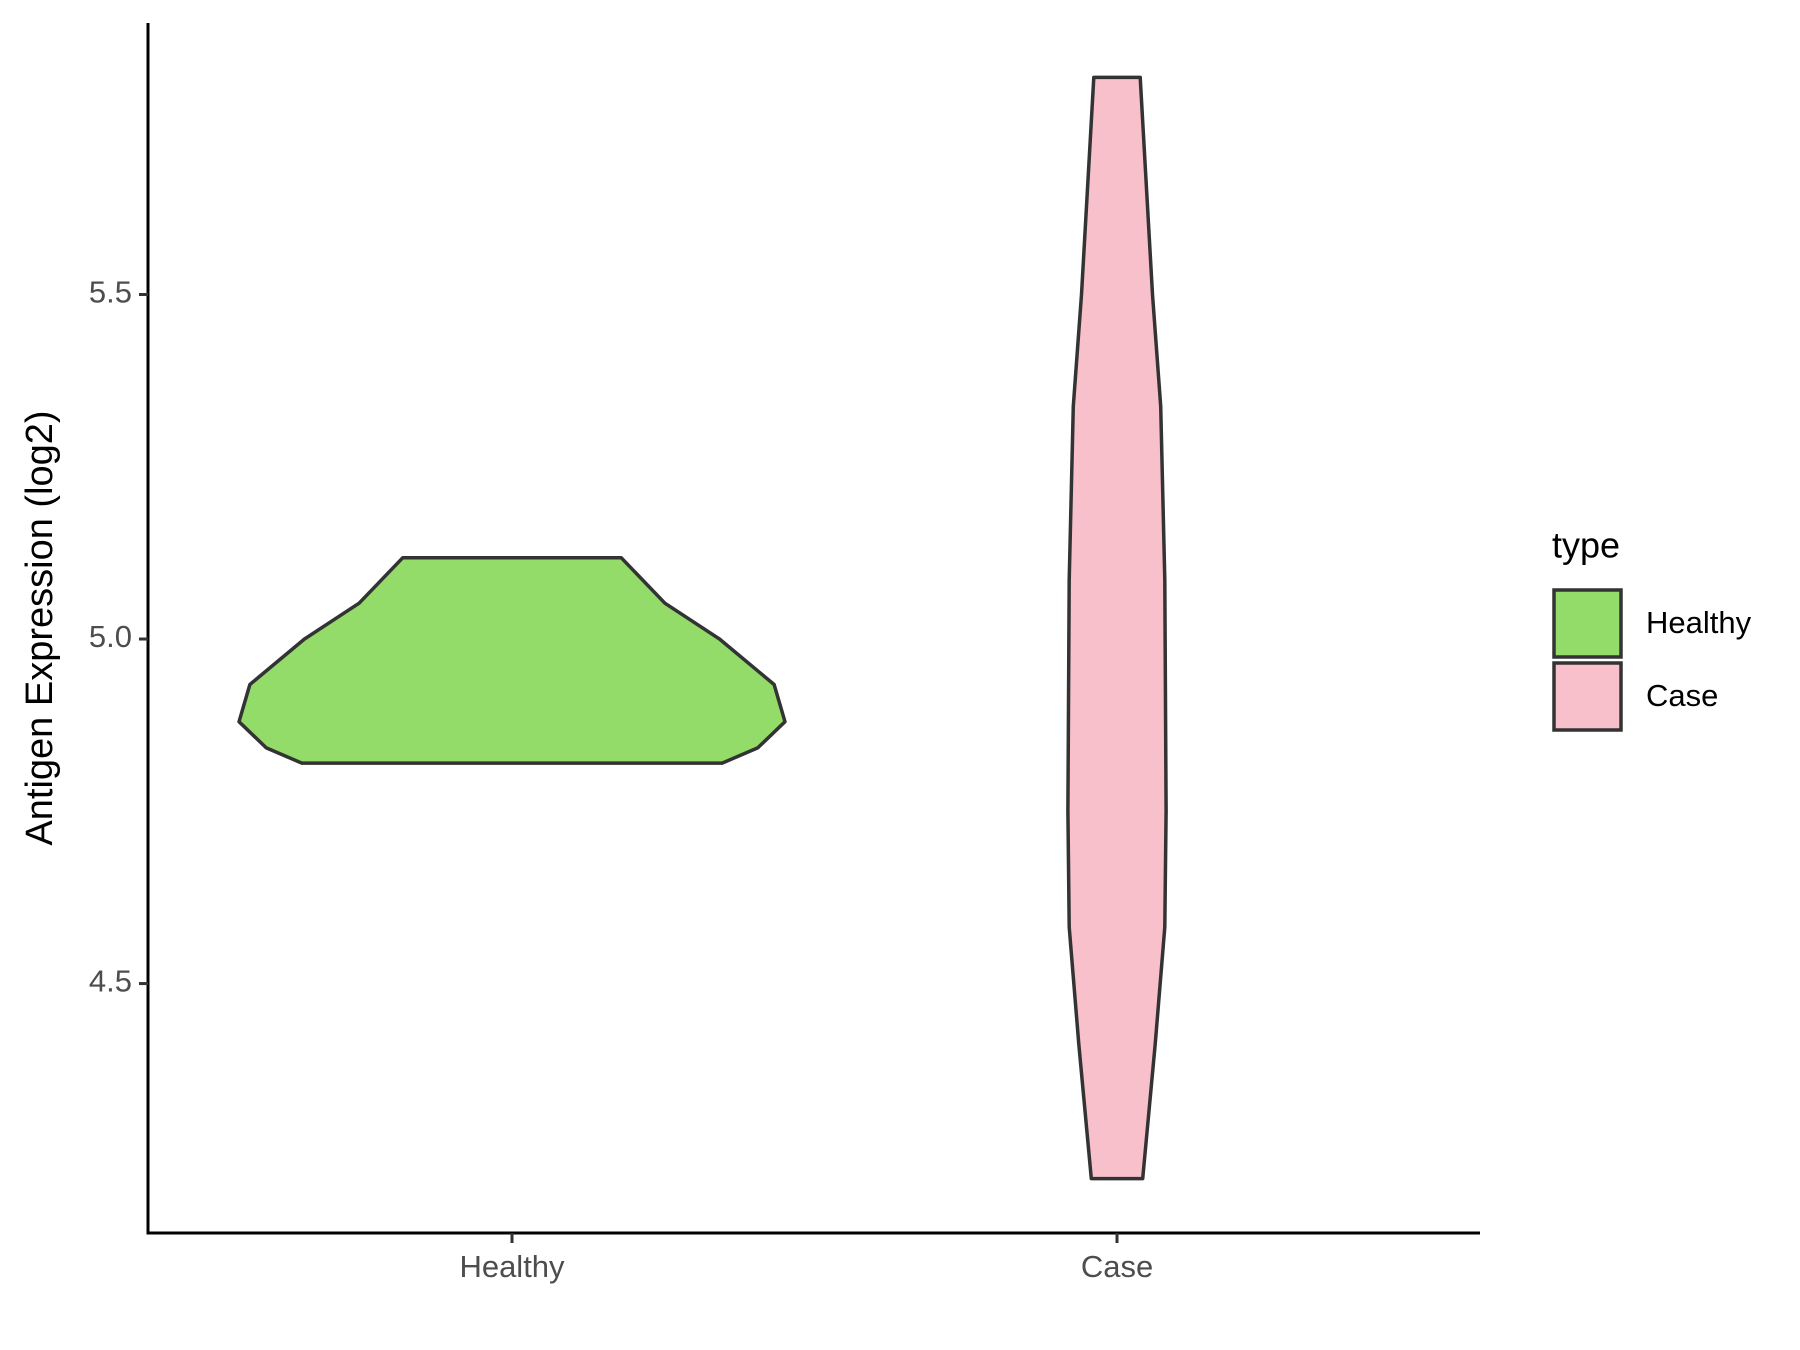 This screenshot has height=1350, width=1800. I want to click on y-tick-label: 5.0, so click(110, 636).